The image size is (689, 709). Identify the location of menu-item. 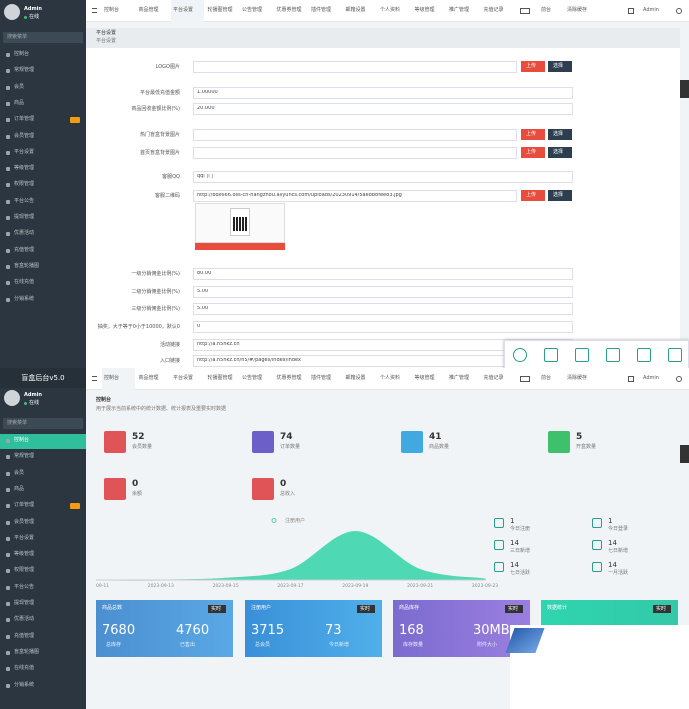
(43, 441).